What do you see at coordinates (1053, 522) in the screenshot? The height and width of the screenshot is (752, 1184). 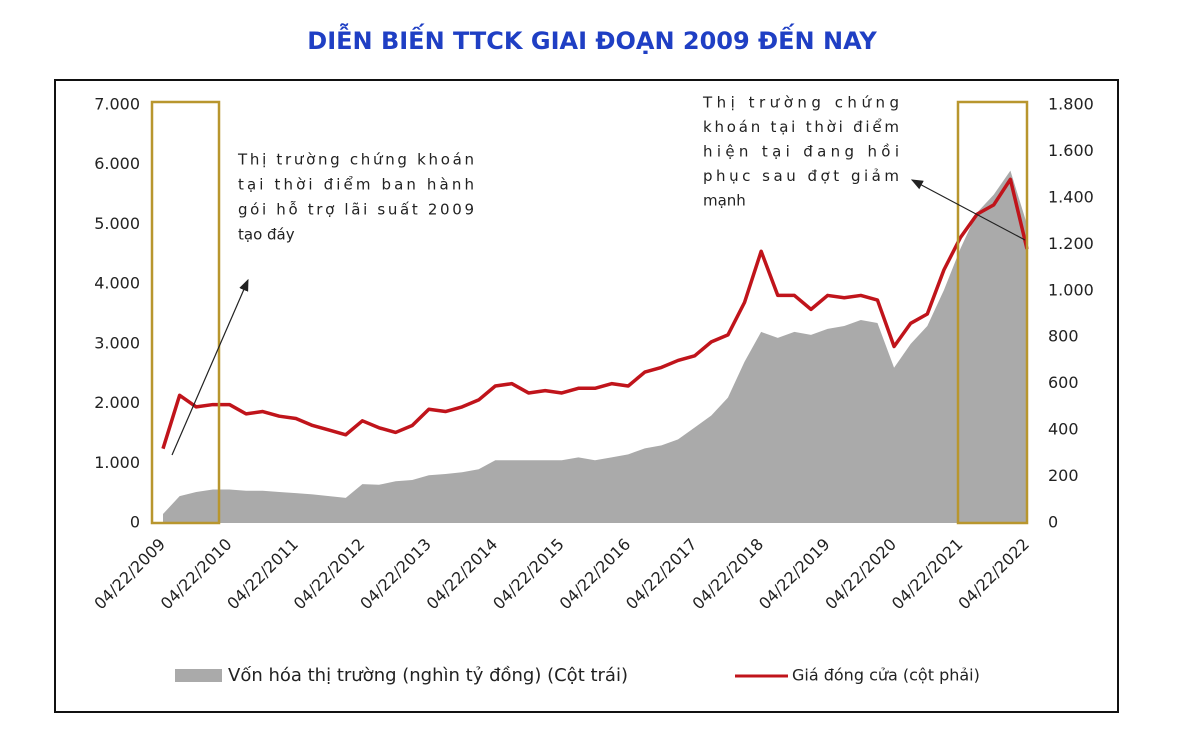 I see `y2-tick-label: 0` at bounding box center [1053, 522].